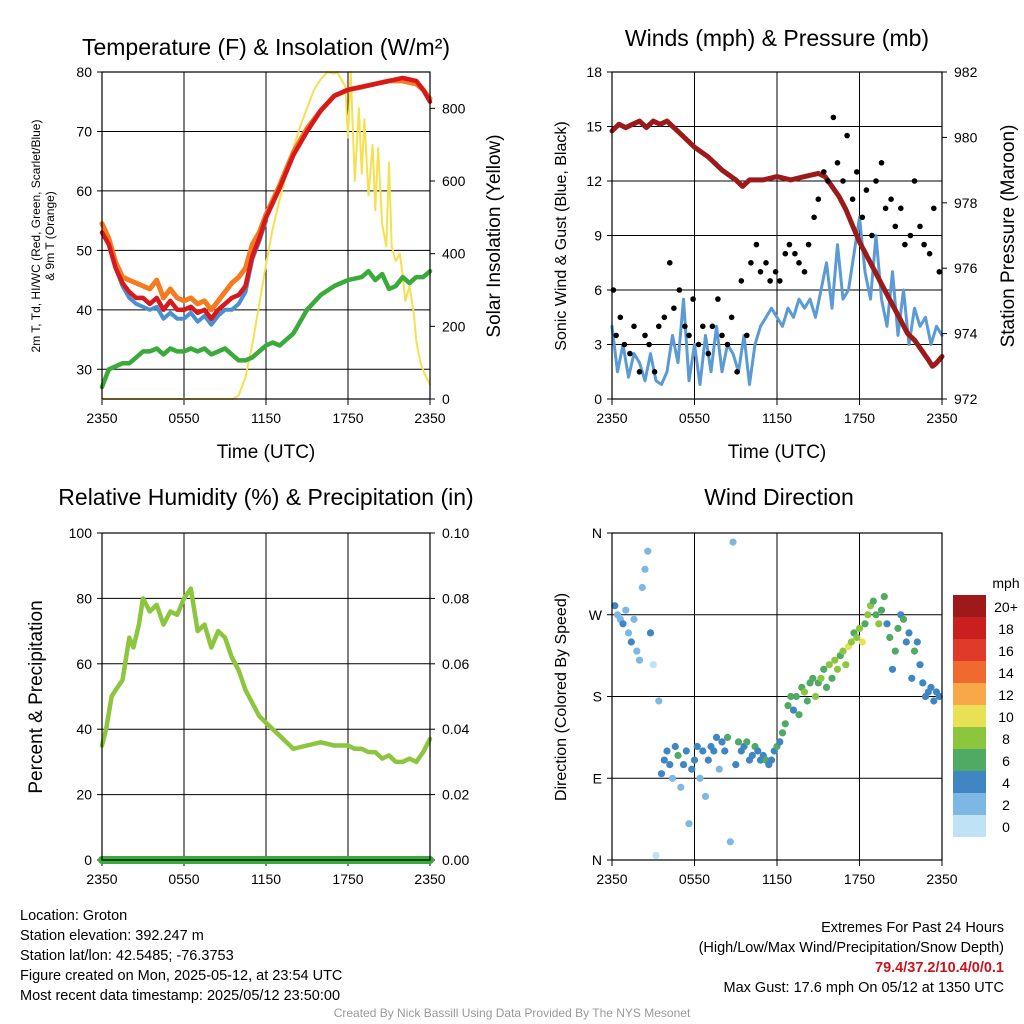  Describe the element at coordinates (939, 968) in the screenshot. I see `extremes-values: 79.4/37.2/10.4/0/0.1` at that location.